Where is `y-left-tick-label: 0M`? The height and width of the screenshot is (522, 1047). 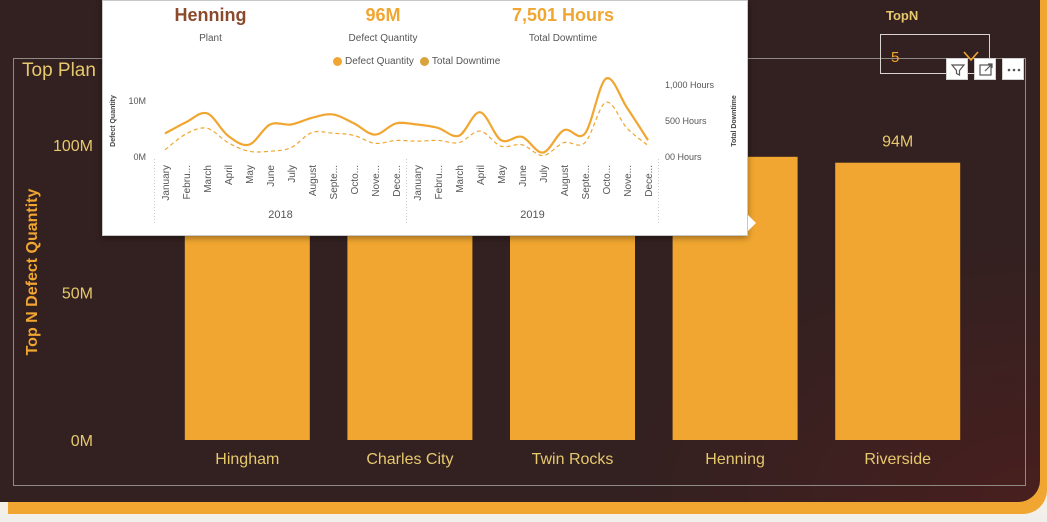
y-left-tick-label: 0M is located at coordinates (139, 157).